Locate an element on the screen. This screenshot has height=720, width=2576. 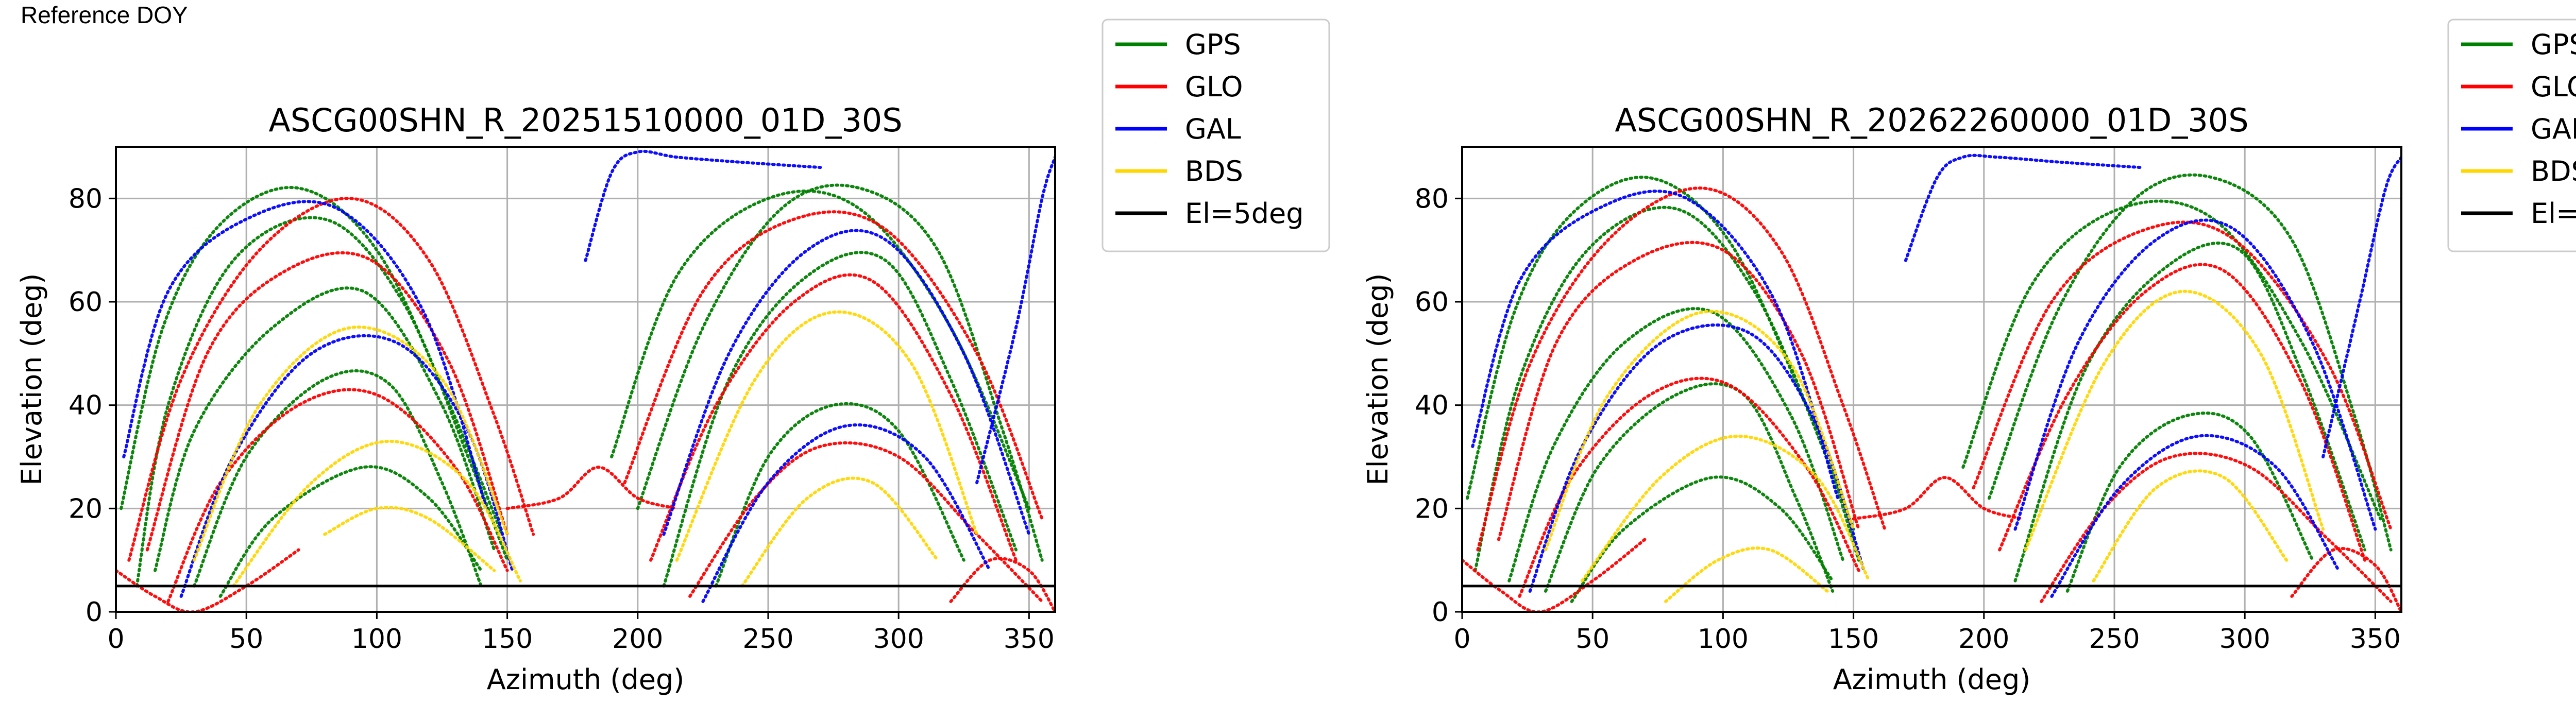
legend-label-glo: GLO is located at coordinates (1214, 87).